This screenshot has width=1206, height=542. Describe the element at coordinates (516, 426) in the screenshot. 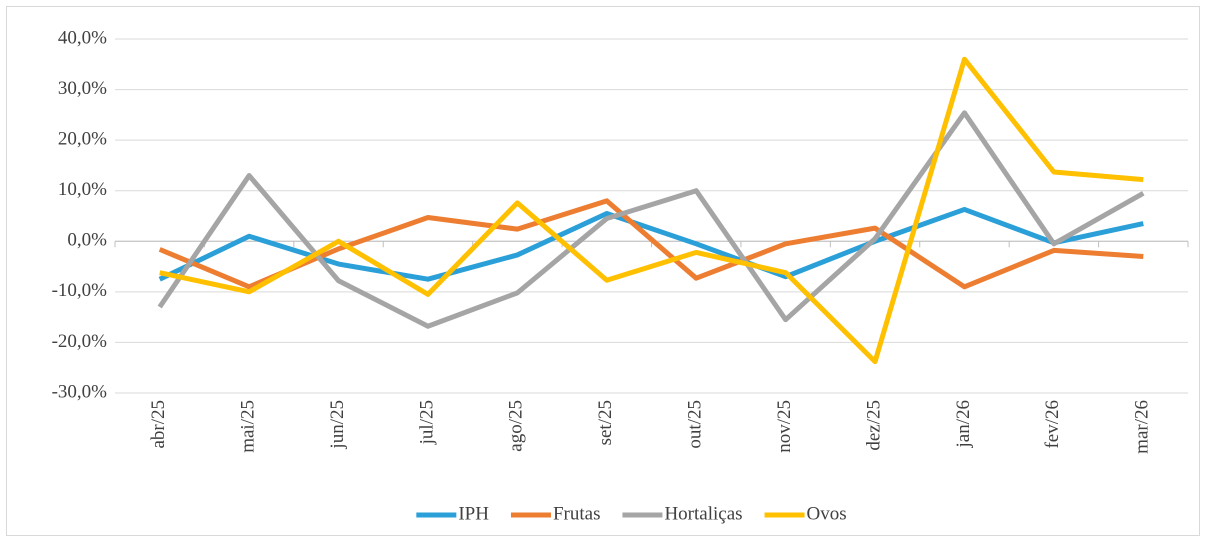

I see `x-tick-label: ago/25` at that location.